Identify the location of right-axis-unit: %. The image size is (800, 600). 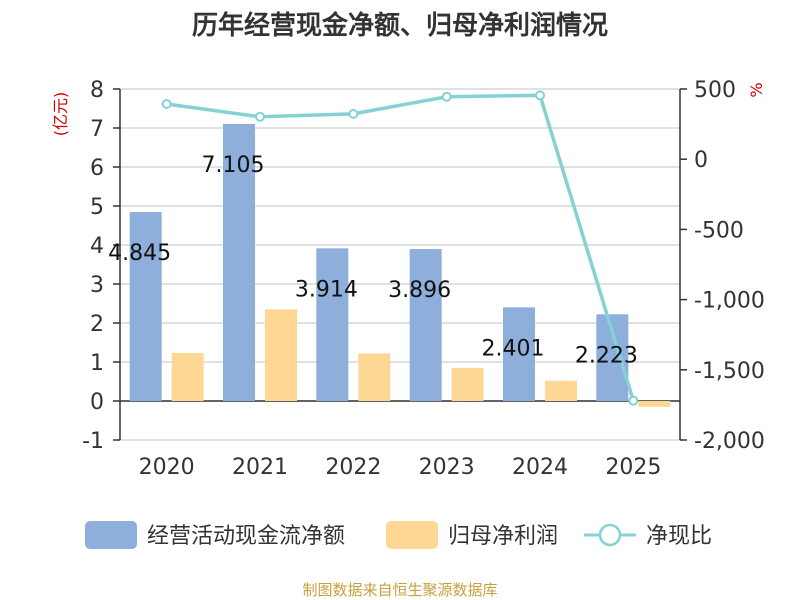
(756, 89).